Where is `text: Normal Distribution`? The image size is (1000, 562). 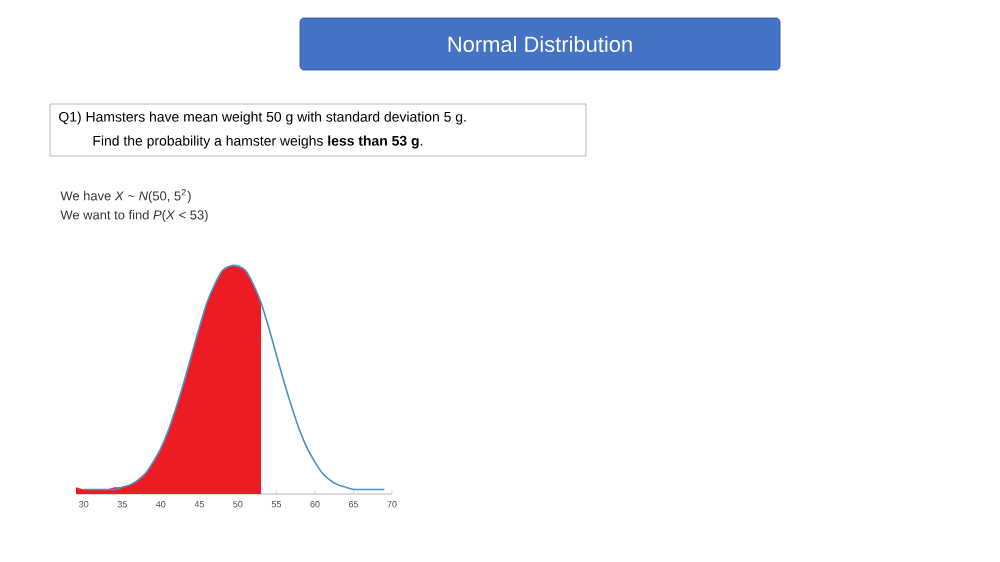 text: Normal Distribution is located at coordinates (540, 44).